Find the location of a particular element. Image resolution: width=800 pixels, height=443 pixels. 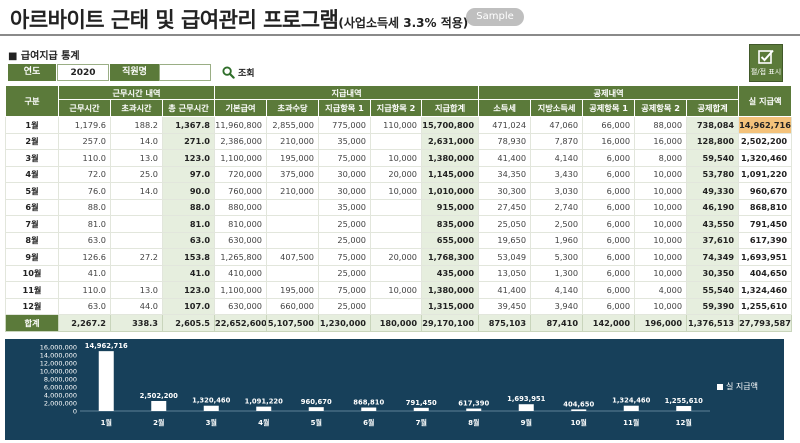

bar-11월 is located at coordinates (631, 408).